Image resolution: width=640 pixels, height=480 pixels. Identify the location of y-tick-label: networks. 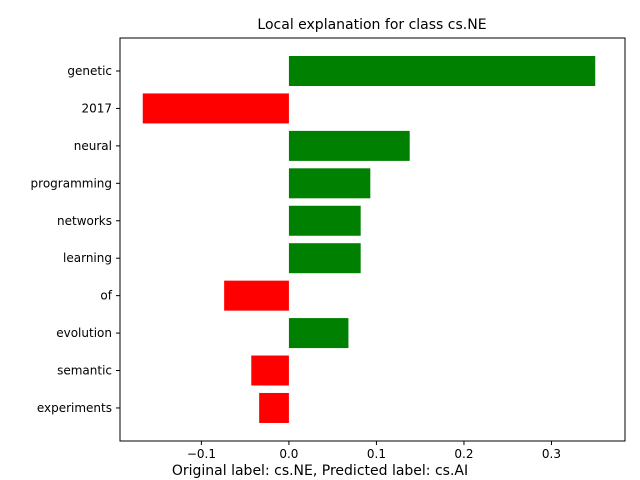
(84, 221).